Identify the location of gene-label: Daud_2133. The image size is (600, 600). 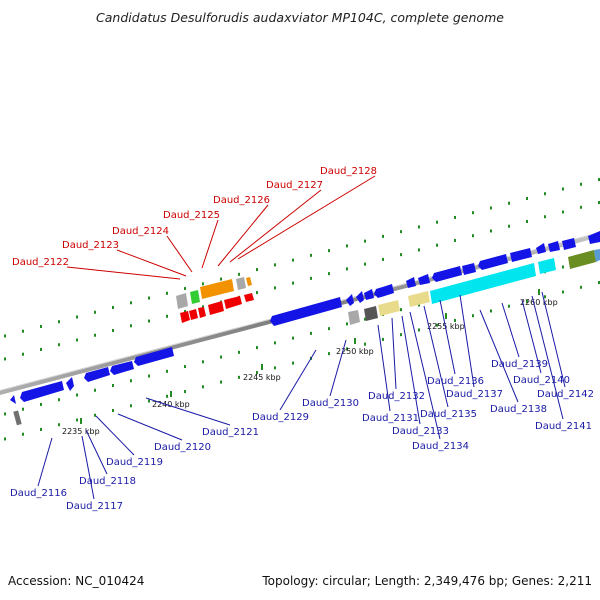
(420, 431).